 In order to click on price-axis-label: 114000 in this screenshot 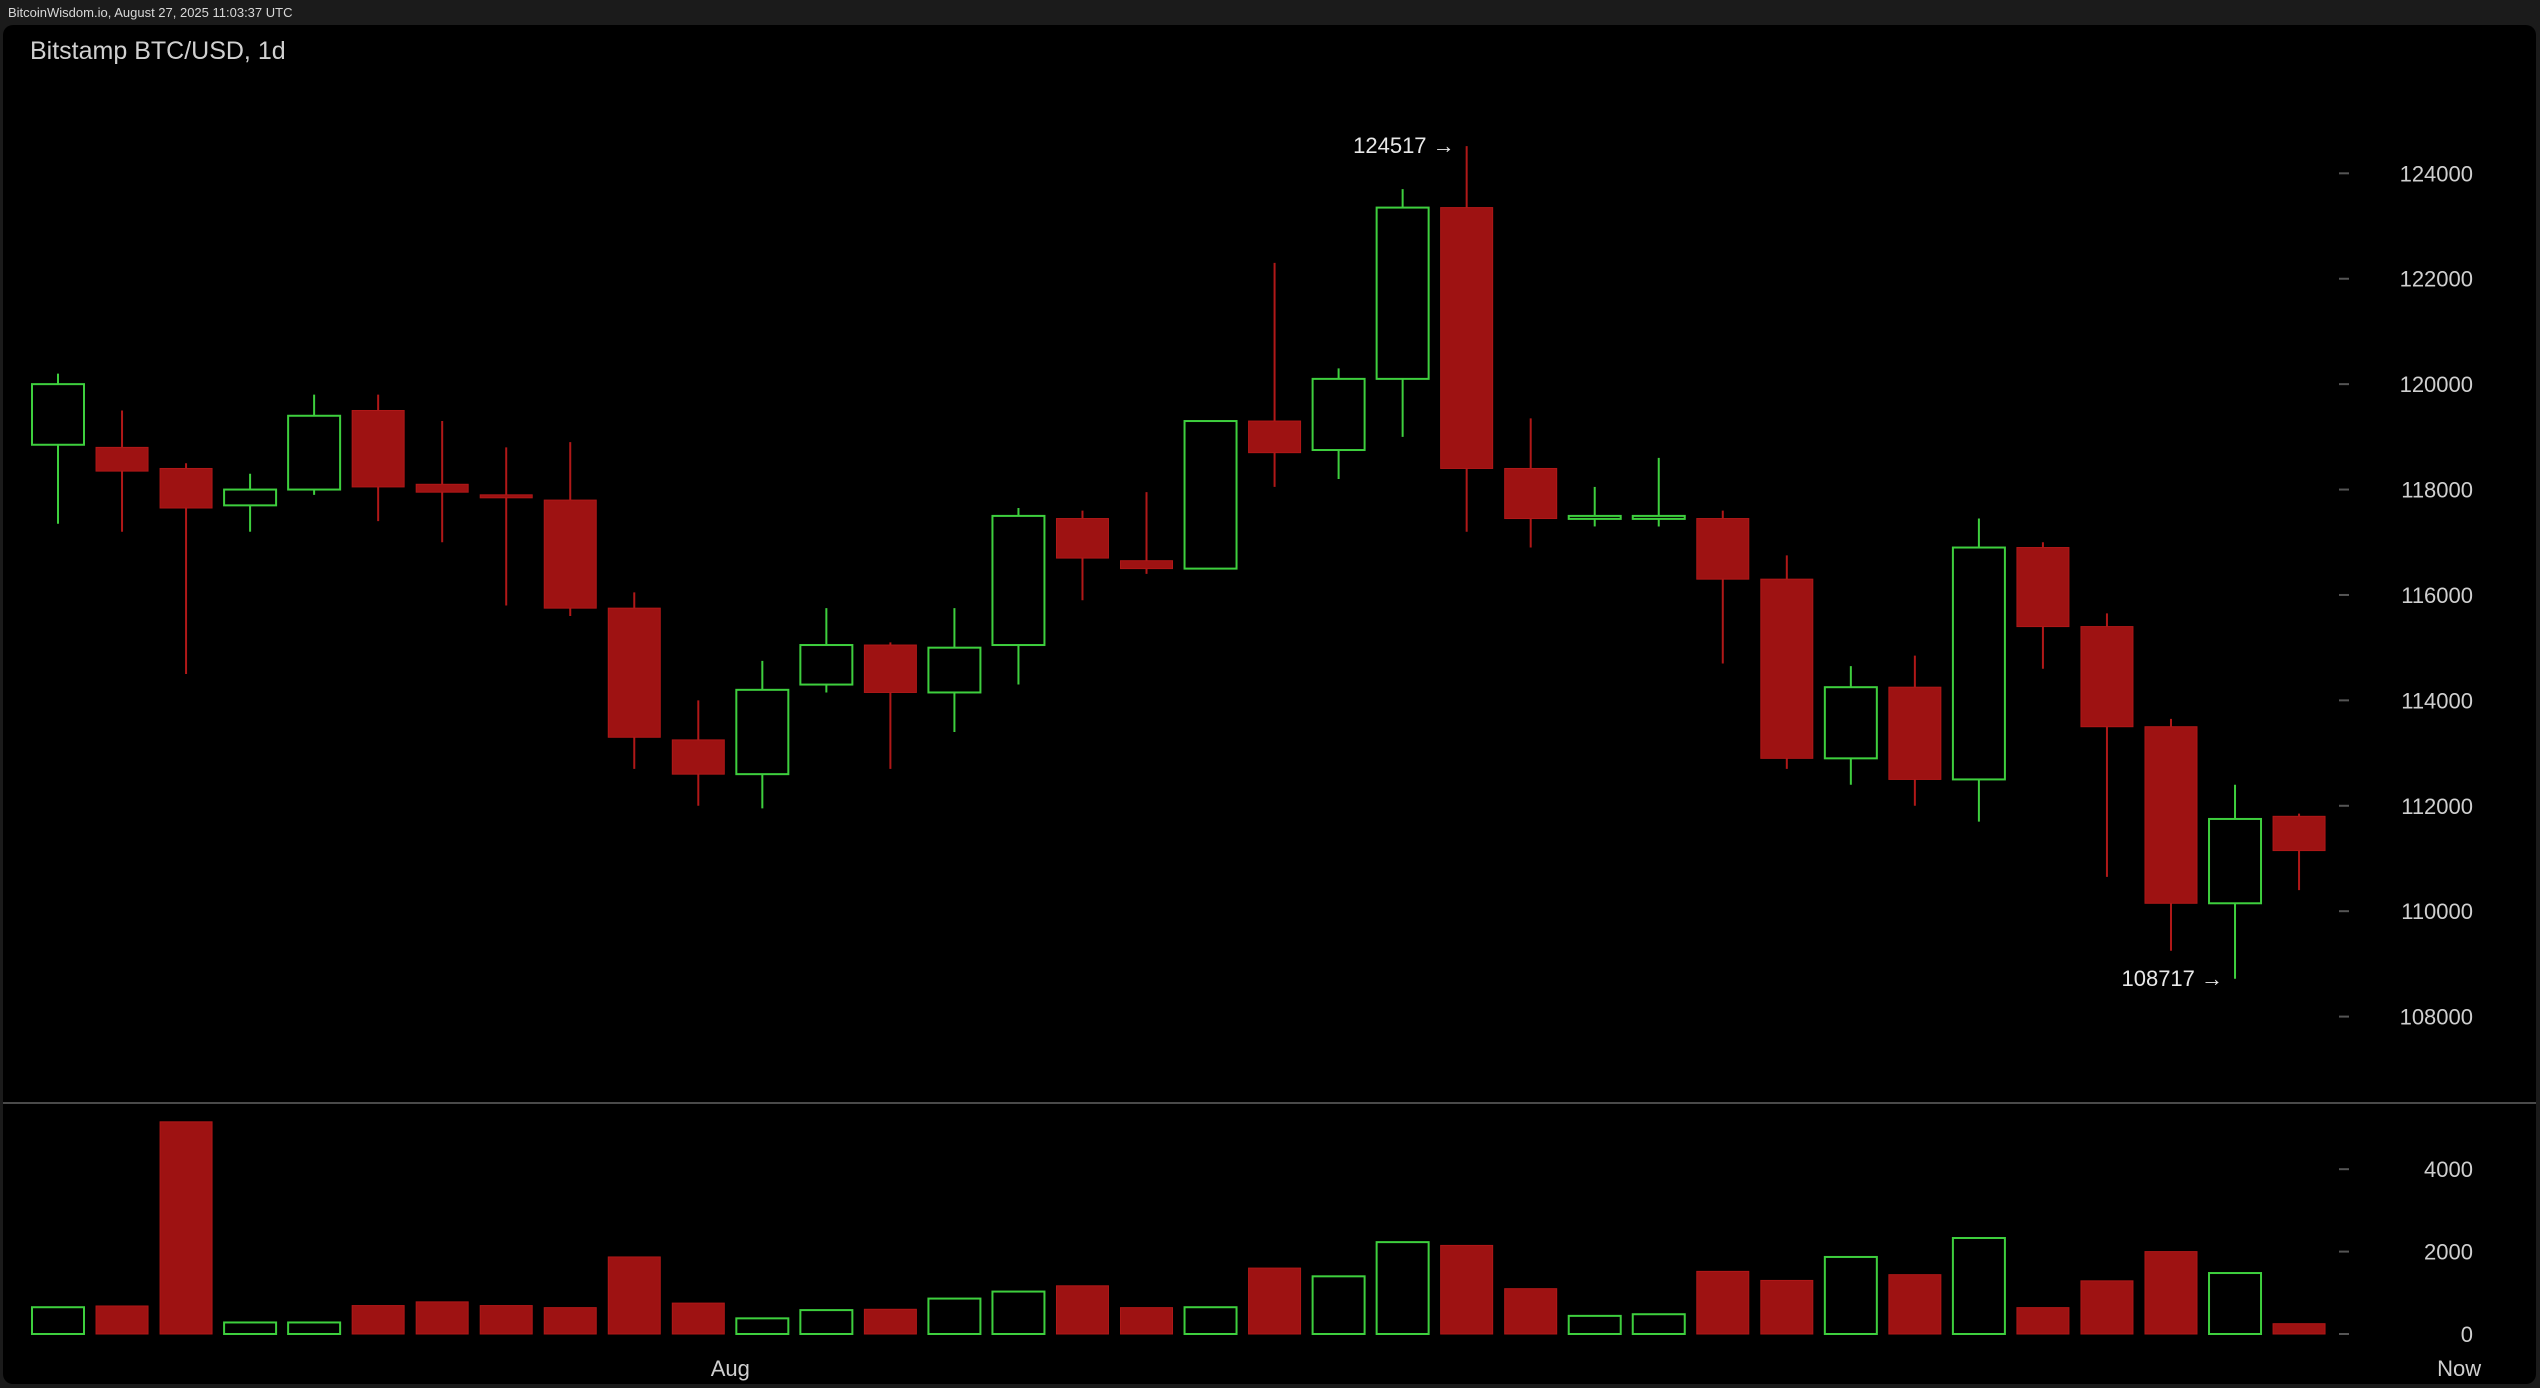, I will do `click(2437, 700)`.